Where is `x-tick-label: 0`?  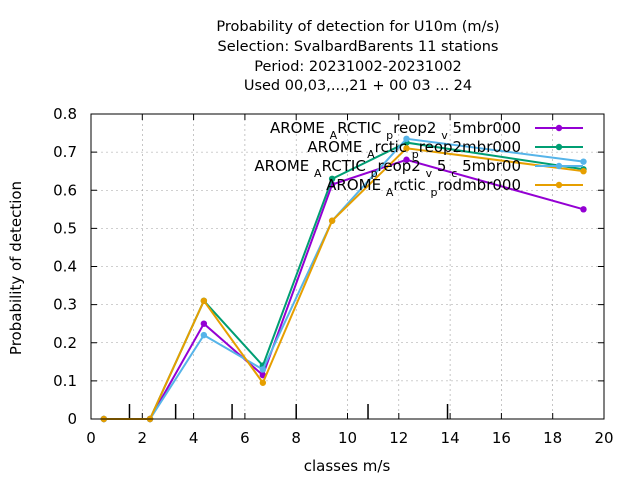
x-tick-label: 0 is located at coordinates (91, 438).